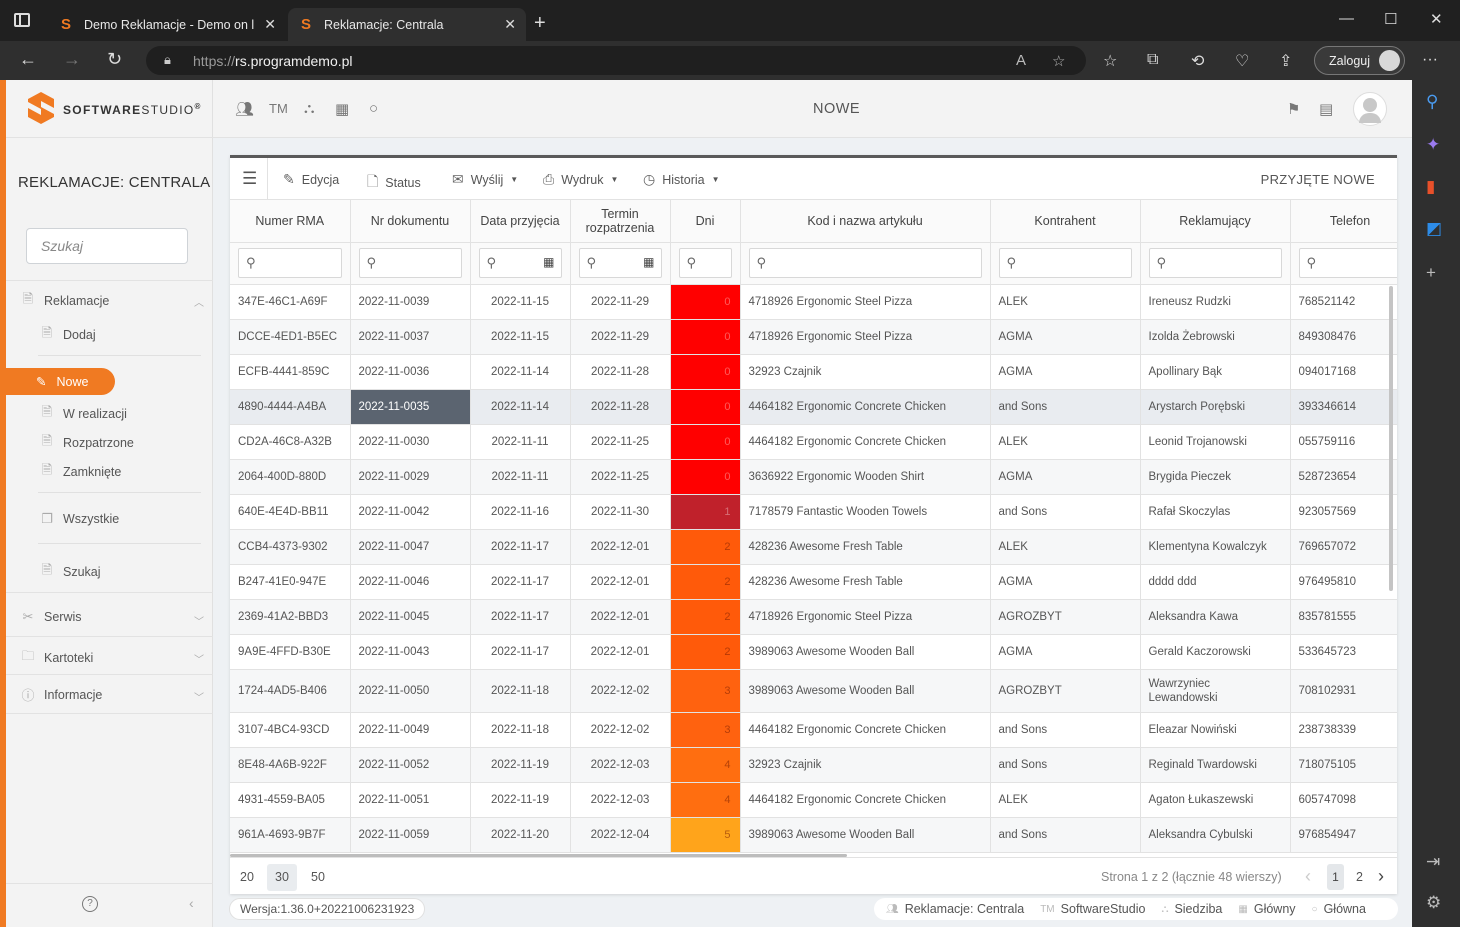 The image size is (1460, 927). What do you see at coordinates (955, 909) in the screenshot?
I see `status-reklamacje: 👥︎ Reklamacje: Centrala` at bounding box center [955, 909].